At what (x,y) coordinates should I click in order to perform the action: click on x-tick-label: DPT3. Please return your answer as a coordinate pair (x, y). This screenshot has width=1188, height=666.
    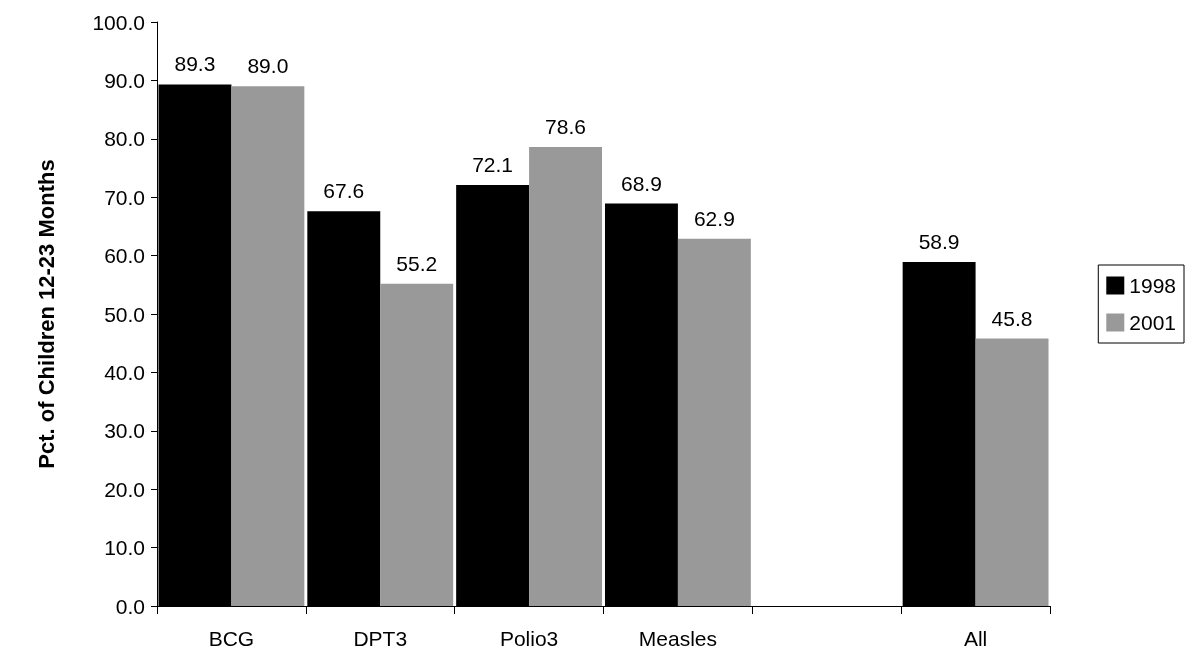
    Looking at the image, I should click on (380, 638).